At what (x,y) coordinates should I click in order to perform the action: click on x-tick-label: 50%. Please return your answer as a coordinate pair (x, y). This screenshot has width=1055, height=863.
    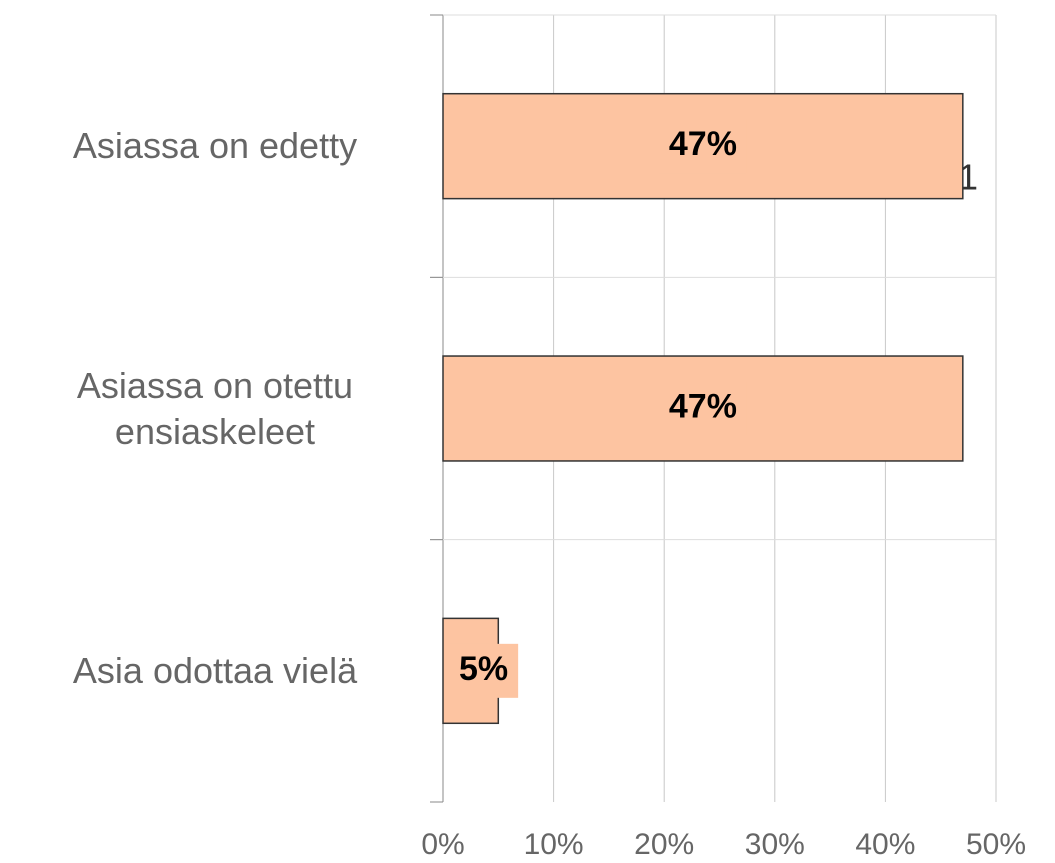
    Looking at the image, I should click on (996, 844).